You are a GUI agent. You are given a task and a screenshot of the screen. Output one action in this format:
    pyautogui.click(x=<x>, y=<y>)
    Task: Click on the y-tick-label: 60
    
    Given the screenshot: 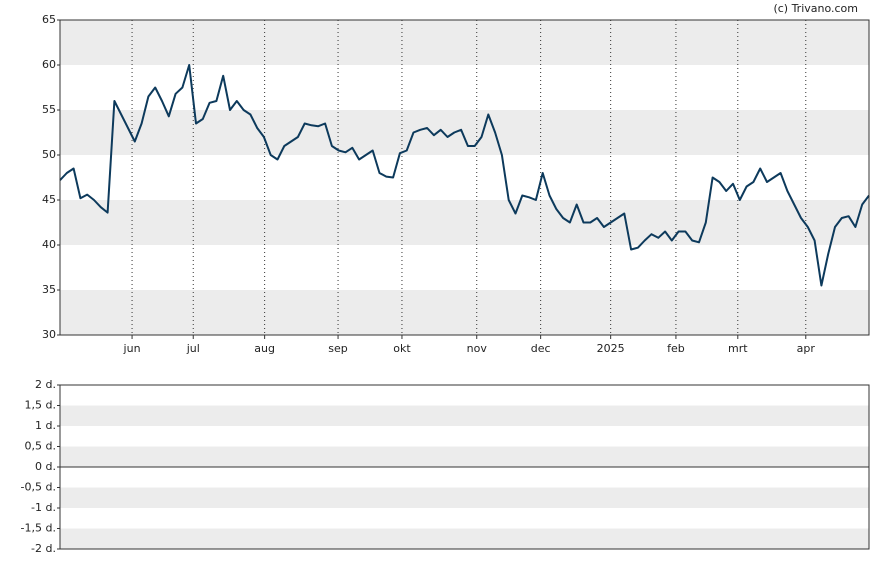 What is the action you would take?
    pyautogui.click(x=49, y=64)
    